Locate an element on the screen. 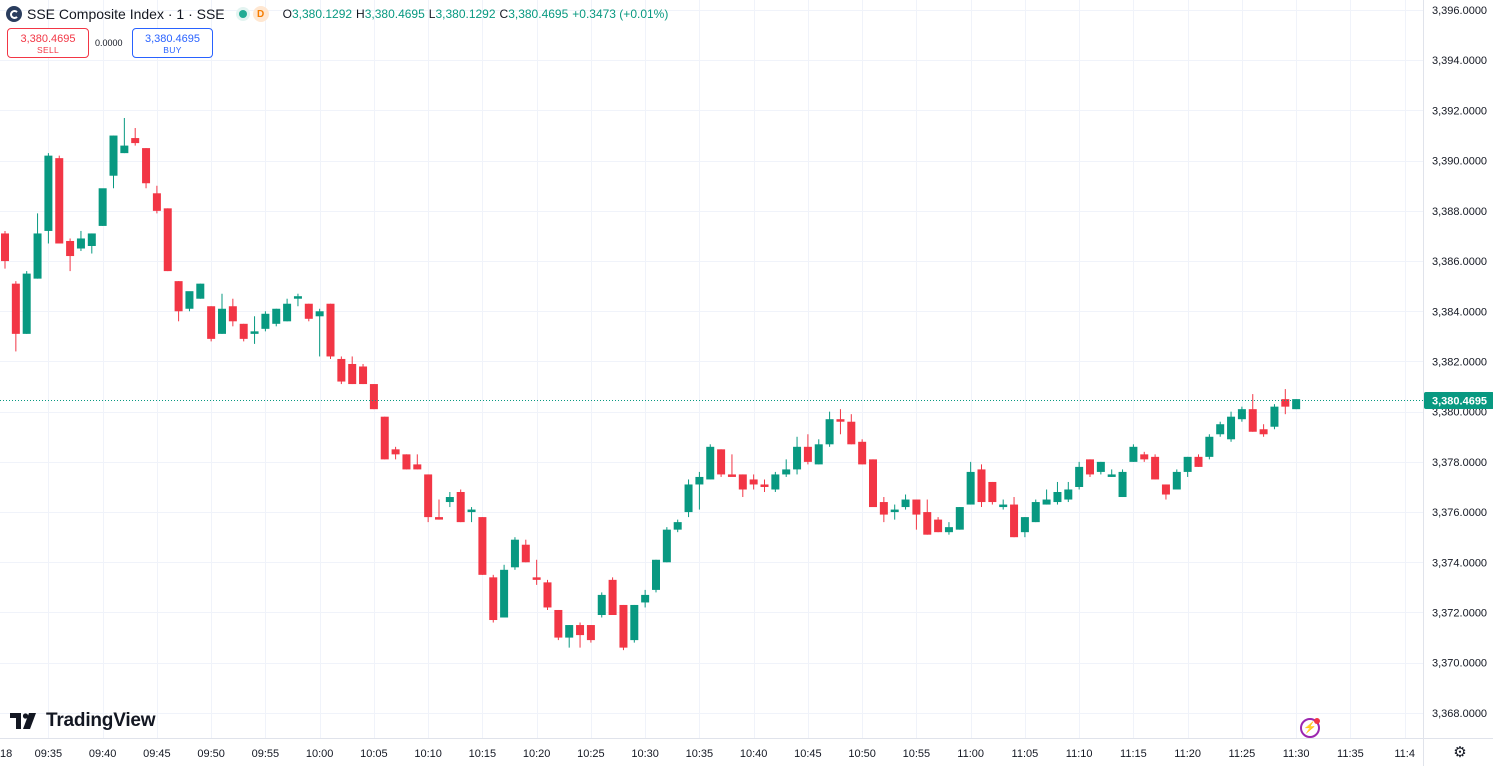 Image resolution: width=1493 pixels, height=771 pixels. sell-button: 3,380.4695 SELL is located at coordinates (48, 43).